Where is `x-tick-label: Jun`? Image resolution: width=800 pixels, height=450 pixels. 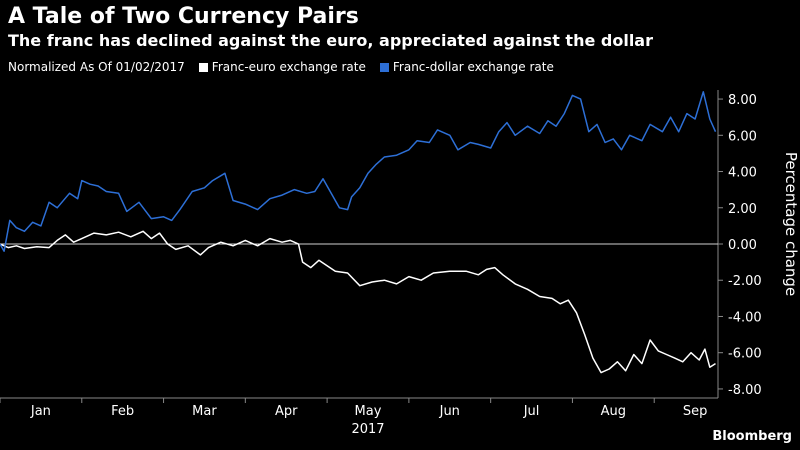 x-tick-label: Jun is located at coordinates (449, 411).